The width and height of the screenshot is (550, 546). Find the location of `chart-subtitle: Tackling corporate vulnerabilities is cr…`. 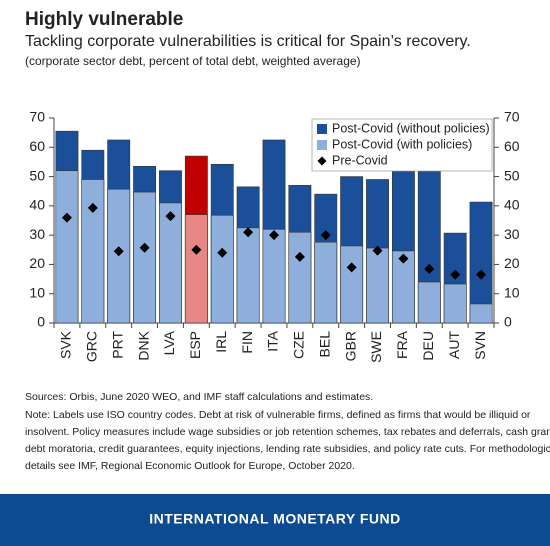

chart-subtitle: Tackling corporate vulnerabilities is cr… is located at coordinates (248, 41).